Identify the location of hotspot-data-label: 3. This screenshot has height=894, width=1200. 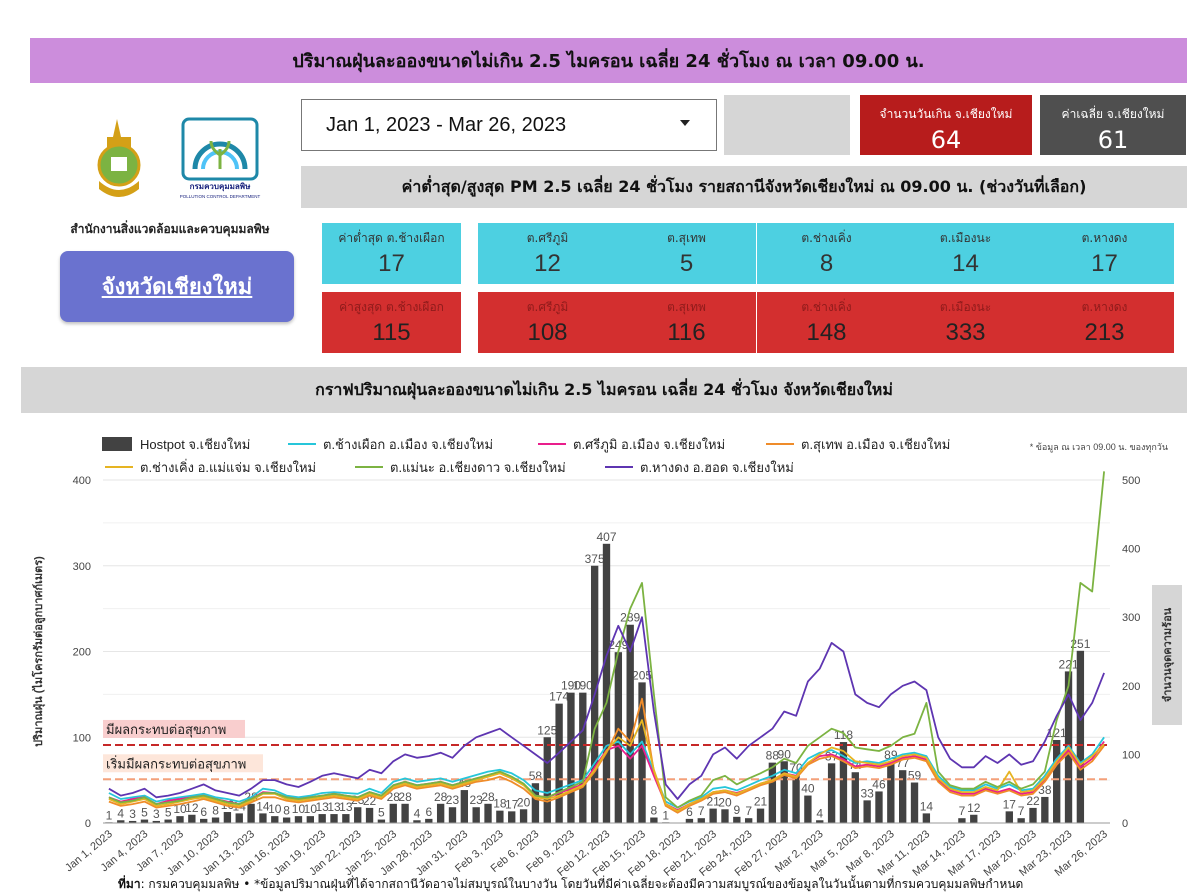
(156, 814).